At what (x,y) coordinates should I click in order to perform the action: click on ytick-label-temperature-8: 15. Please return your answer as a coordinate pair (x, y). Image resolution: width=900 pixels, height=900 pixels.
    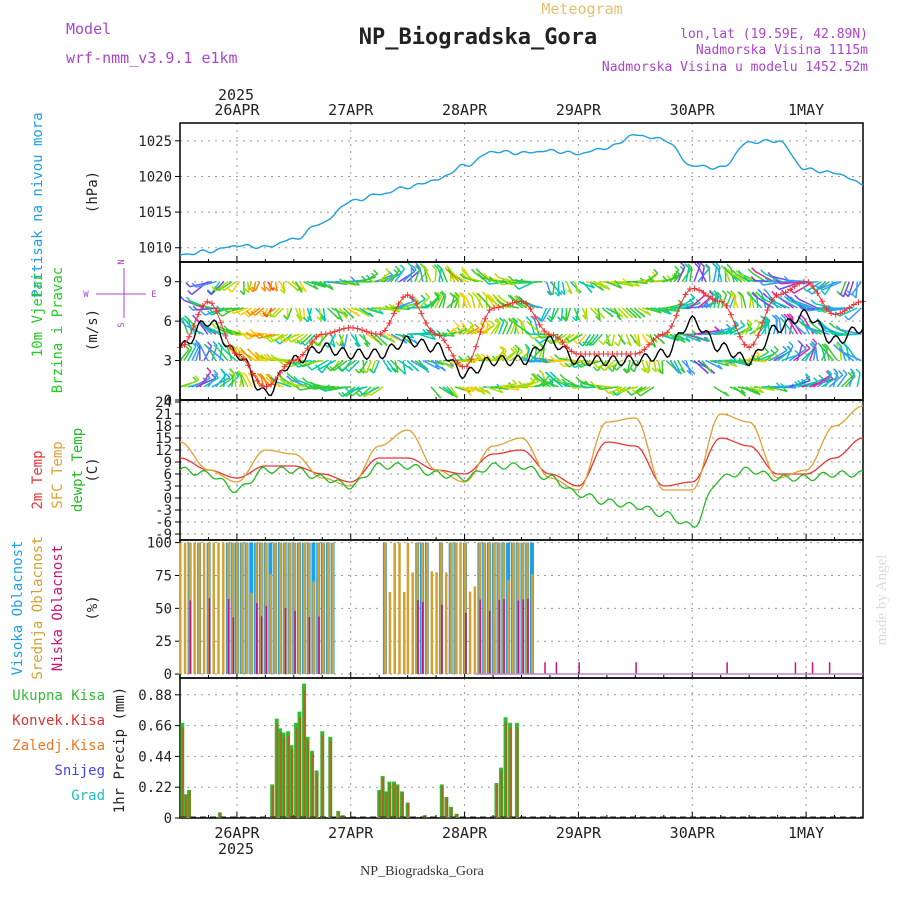
    Looking at the image, I should click on (163, 439).